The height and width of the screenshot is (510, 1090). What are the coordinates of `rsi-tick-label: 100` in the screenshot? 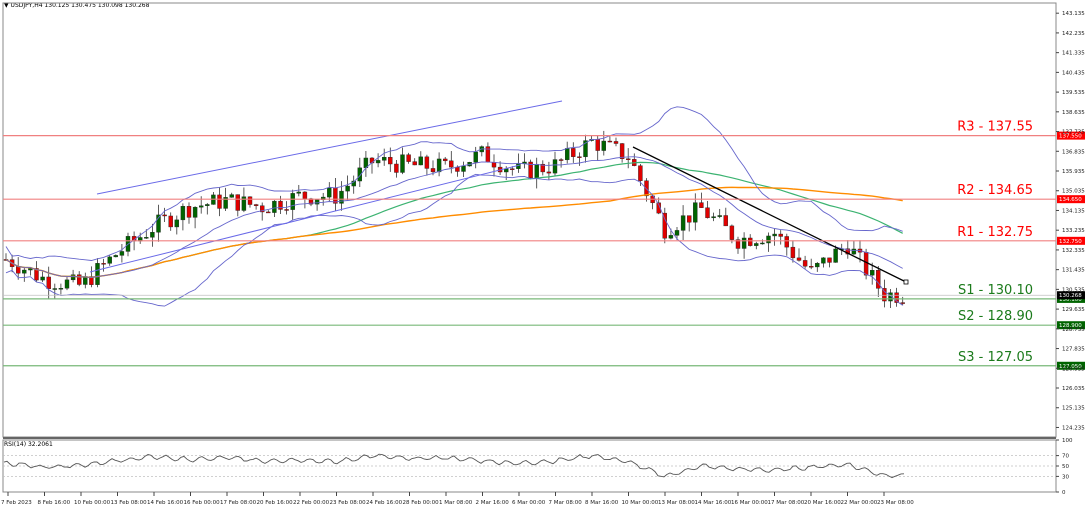 It's located at (1067, 441).